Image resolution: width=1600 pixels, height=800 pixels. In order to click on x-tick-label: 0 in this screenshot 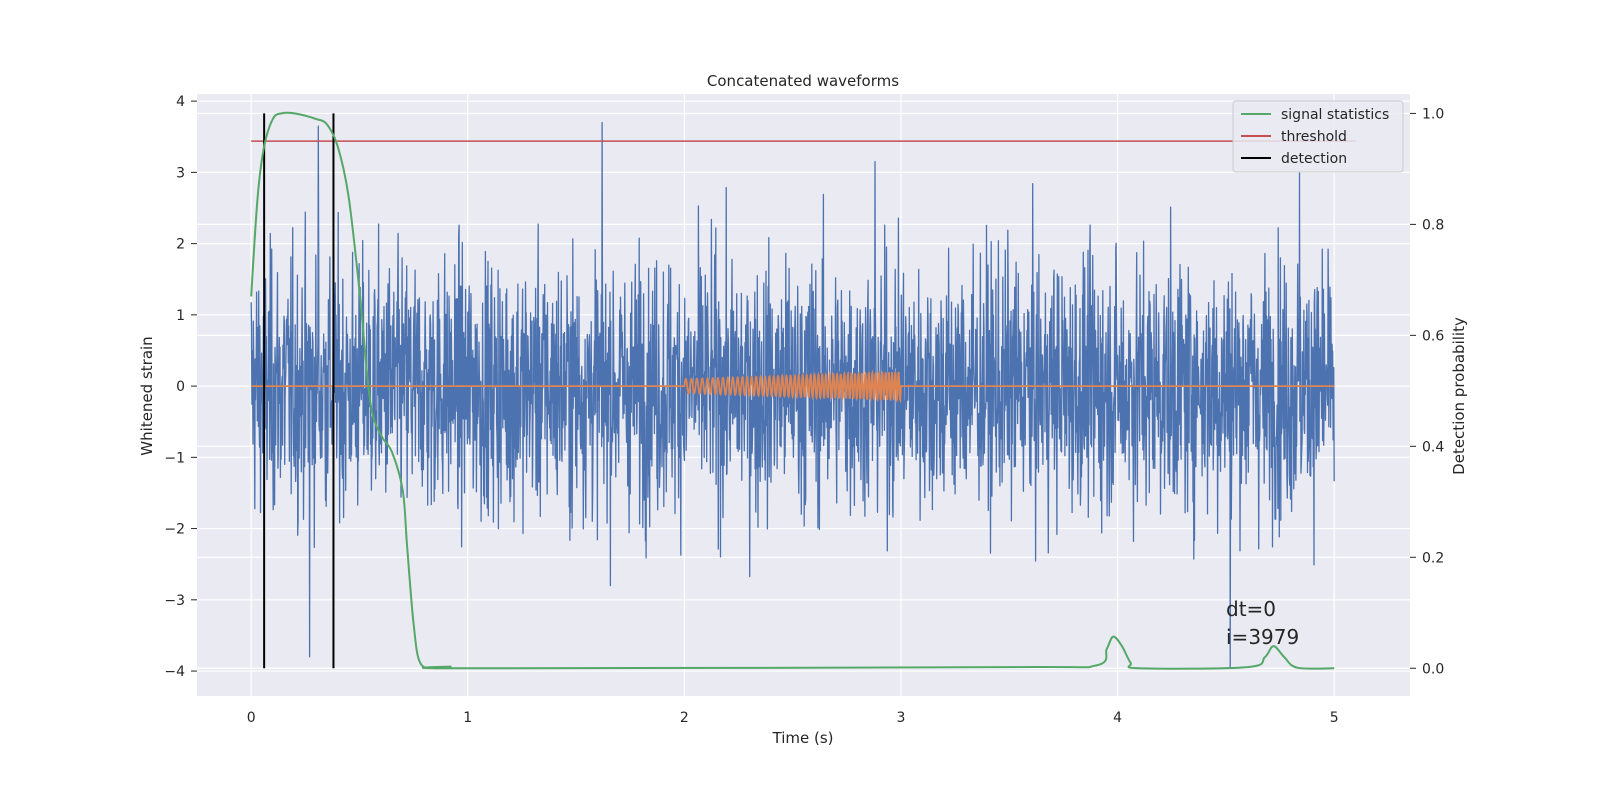, I will do `click(251, 718)`.